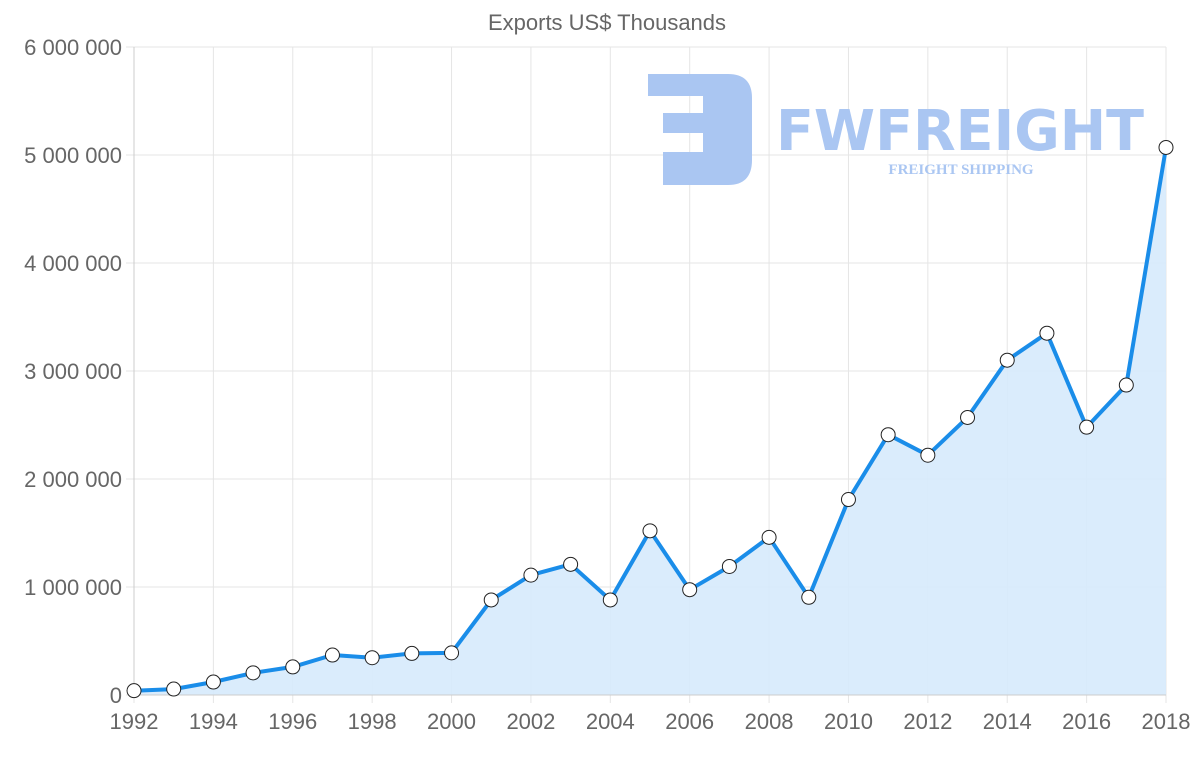  What do you see at coordinates (607, 22) in the screenshot?
I see `chart-title: Exports US$ Thousands` at bounding box center [607, 22].